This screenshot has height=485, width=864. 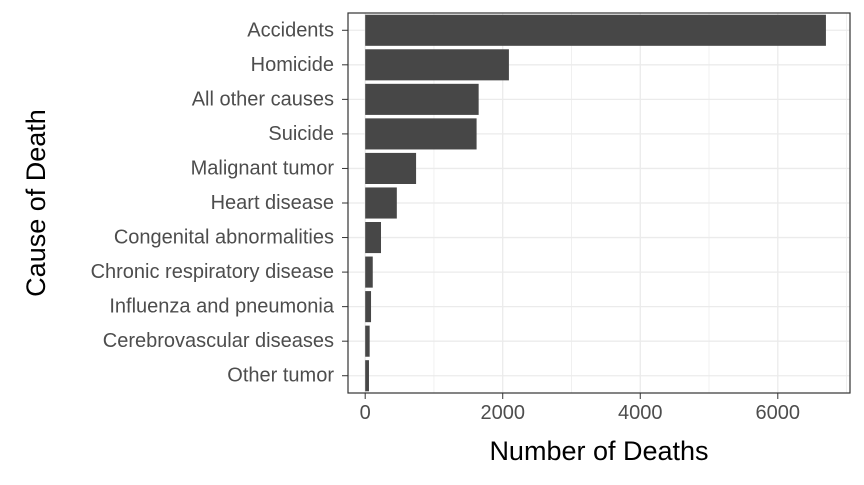 What do you see at coordinates (263, 99) in the screenshot?
I see `y-tick-label: All other causes` at bounding box center [263, 99].